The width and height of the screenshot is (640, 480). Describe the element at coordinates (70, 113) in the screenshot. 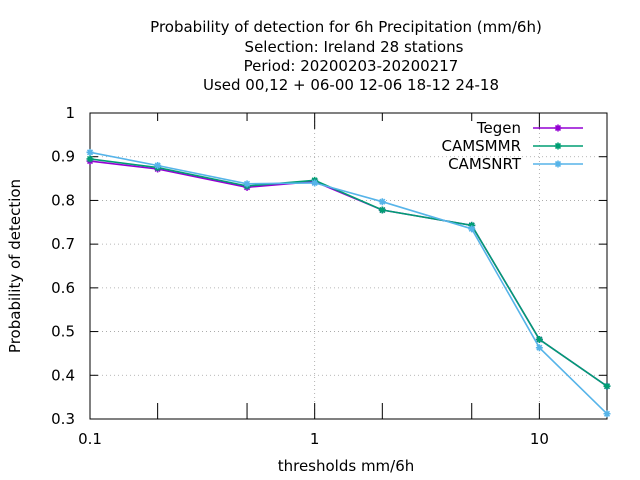

I see `y-tick-label: 1` at that location.